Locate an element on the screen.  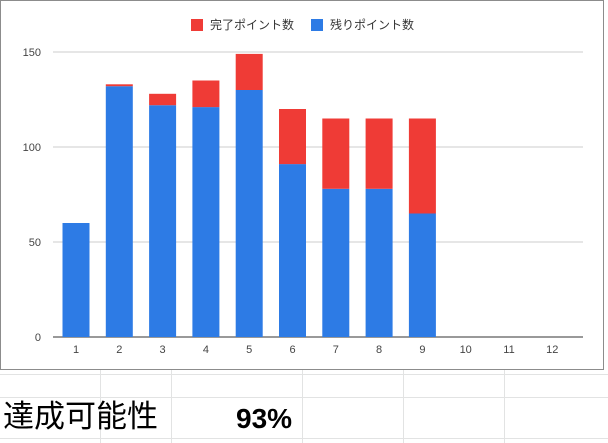
feasibility-label-cell: 達成可能性 is located at coordinates (80, 417).